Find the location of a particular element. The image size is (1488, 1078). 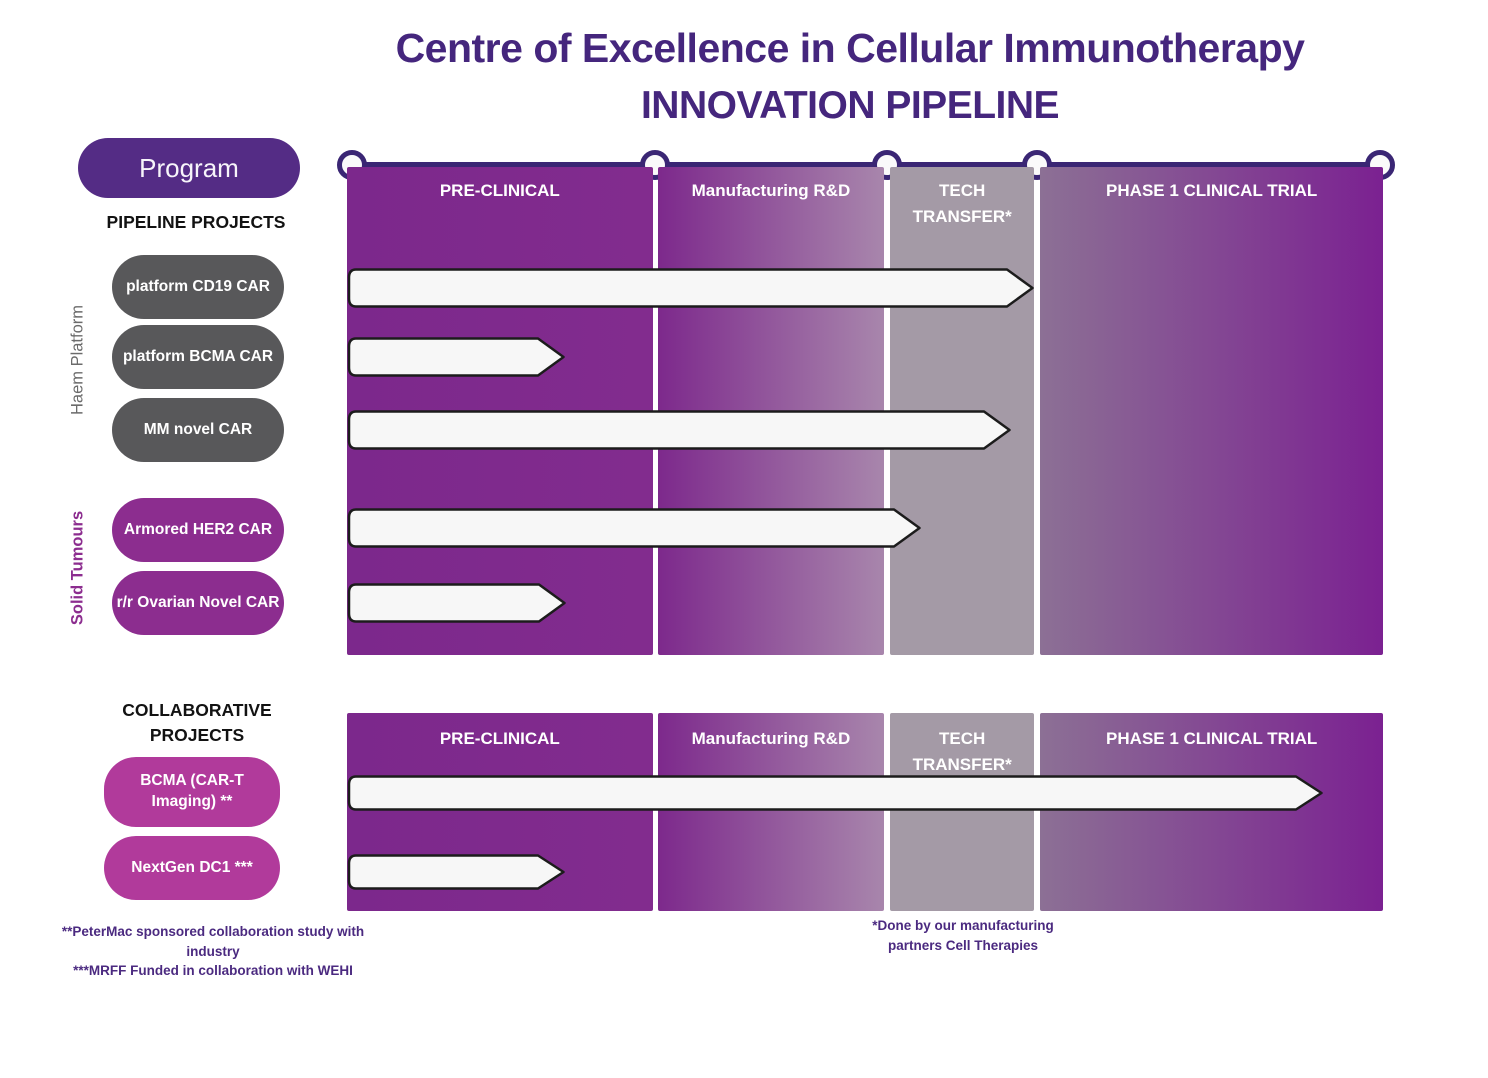

progress-arrow-mm-novel-car is located at coordinates (679, 430).